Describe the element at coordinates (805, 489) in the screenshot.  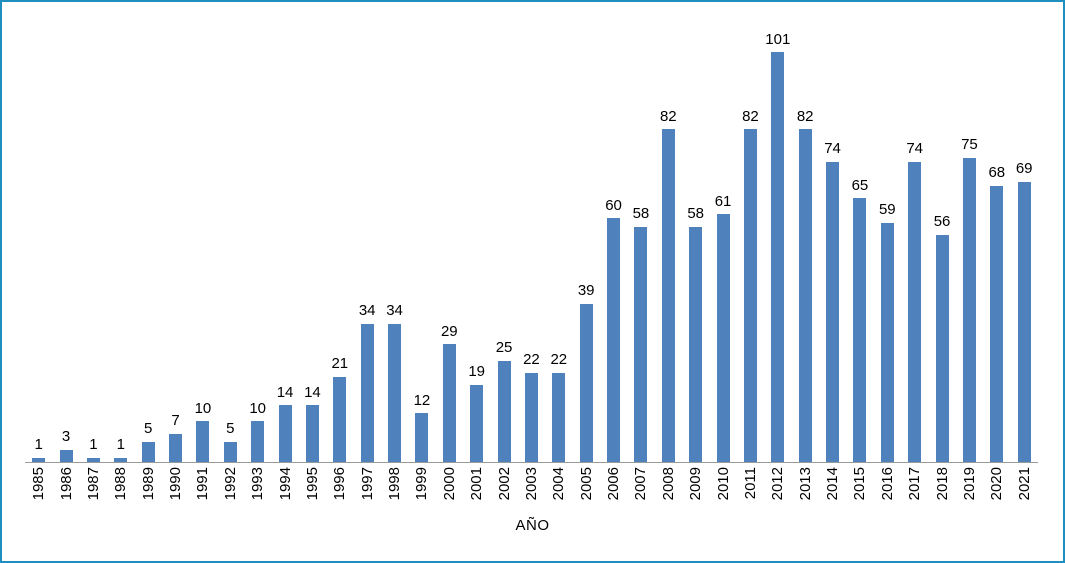
I see `x-tick-slot: 2013` at that location.